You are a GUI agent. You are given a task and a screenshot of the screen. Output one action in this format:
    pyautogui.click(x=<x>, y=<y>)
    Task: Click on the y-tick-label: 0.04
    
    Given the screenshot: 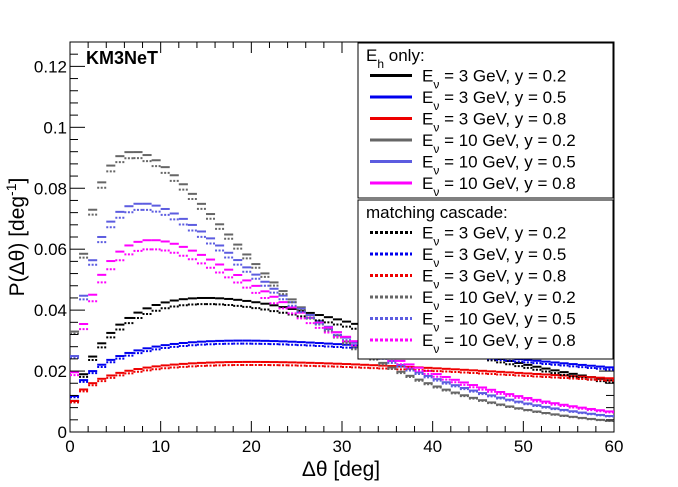 What is the action you would take?
    pyautogui.click(x=50, y=310)
    